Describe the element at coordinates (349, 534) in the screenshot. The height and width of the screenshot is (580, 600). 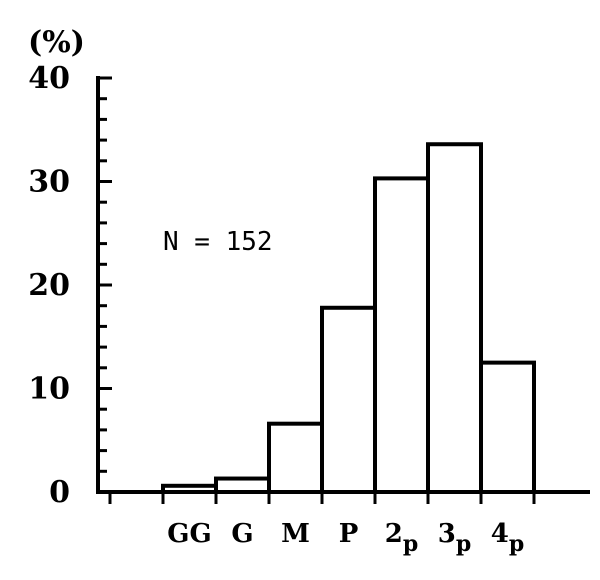
I see `x-tick-label-3: P` at that location.